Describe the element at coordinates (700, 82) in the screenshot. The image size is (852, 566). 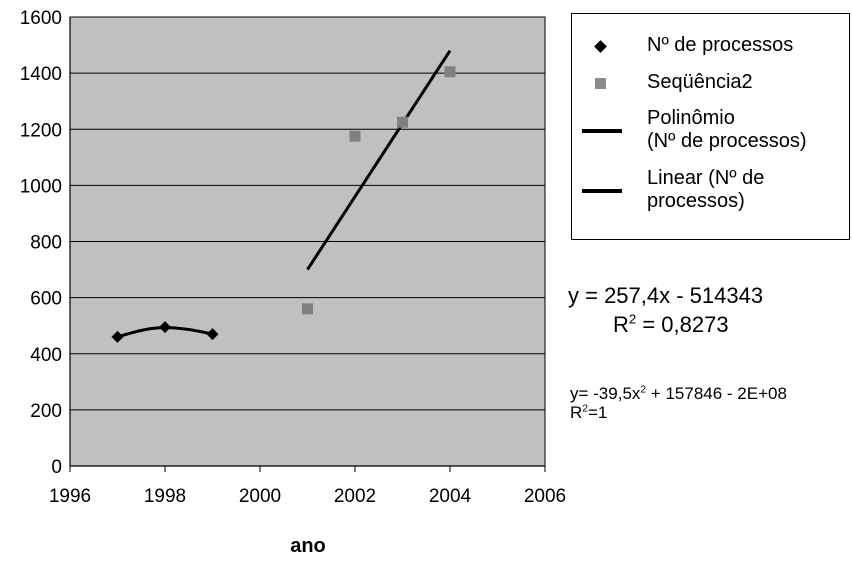
I see `legend-label: Seqüência2` at that location.